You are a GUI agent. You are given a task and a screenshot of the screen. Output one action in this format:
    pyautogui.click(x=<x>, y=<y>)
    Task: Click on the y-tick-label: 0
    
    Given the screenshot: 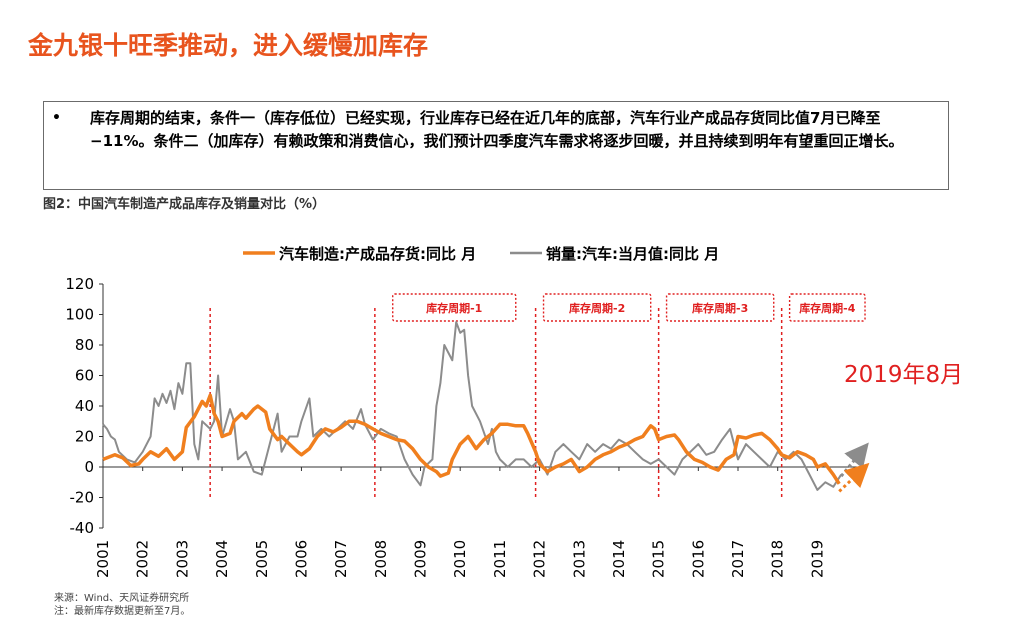 What is the action you would take?
    pyautogui.click(x=89, y=467)
    